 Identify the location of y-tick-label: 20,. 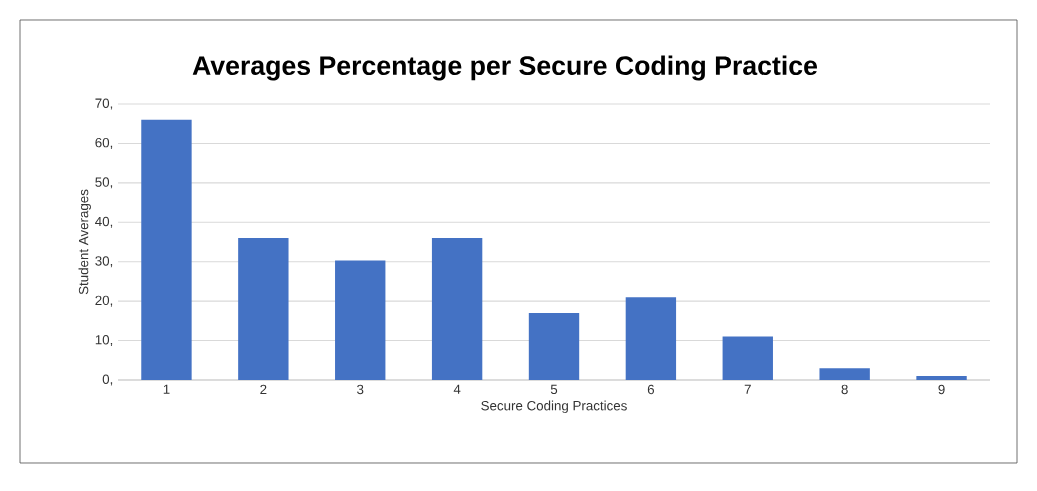
(104, 301).